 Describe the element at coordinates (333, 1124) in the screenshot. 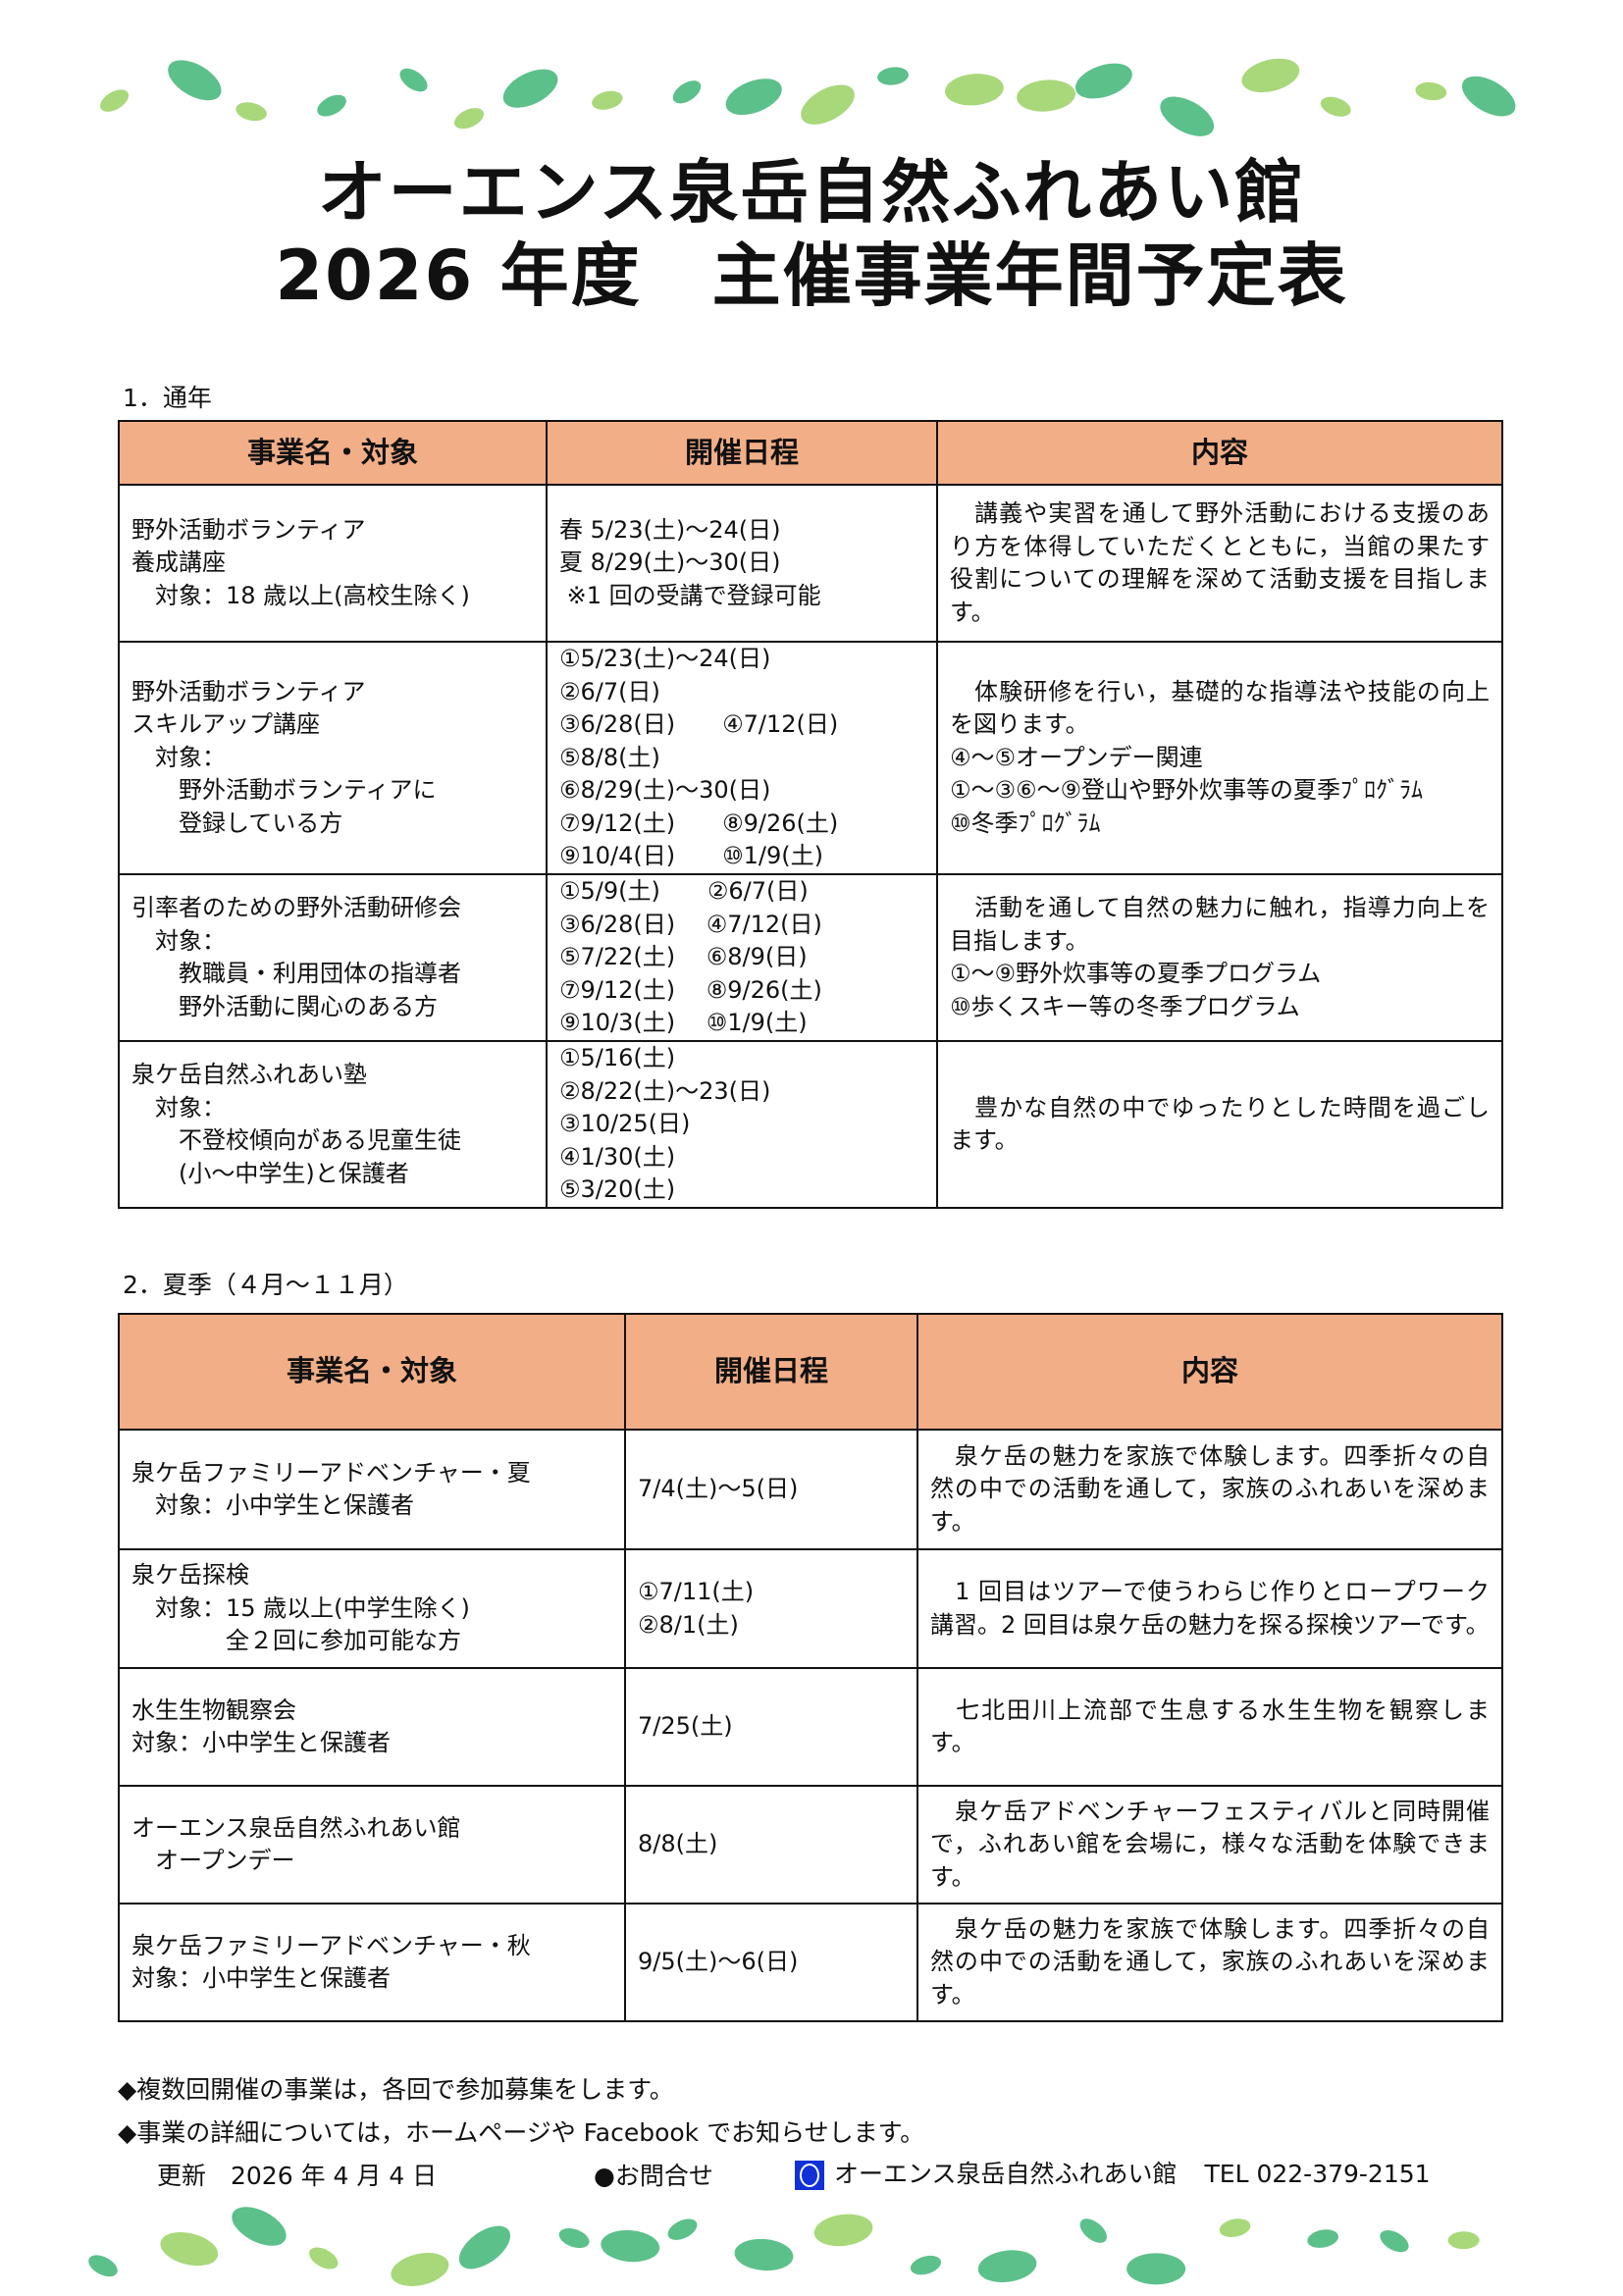

I see `cell-name: 泉ケ岳自然ふれあい塾 対象： 不登校傾向がある児童生徒 (小～中学生)と保護者` at that location.